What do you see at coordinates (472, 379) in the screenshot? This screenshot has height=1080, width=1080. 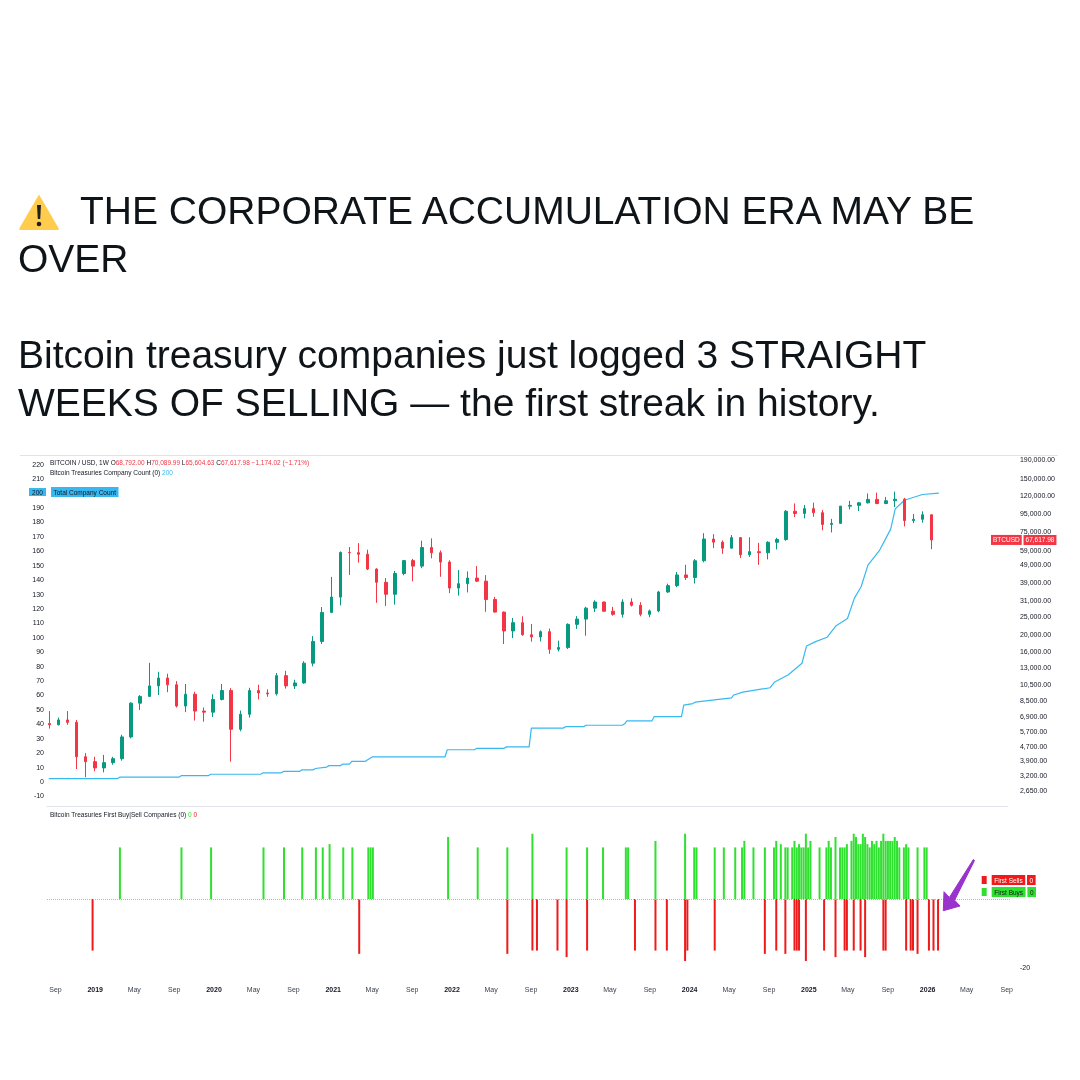 I see `chart-subtitle: Bitcoin treasury companies just logged 3 STRAIGHT WEEKS OF SELLING — the first streak in history.` at bounding box center [472, 379].